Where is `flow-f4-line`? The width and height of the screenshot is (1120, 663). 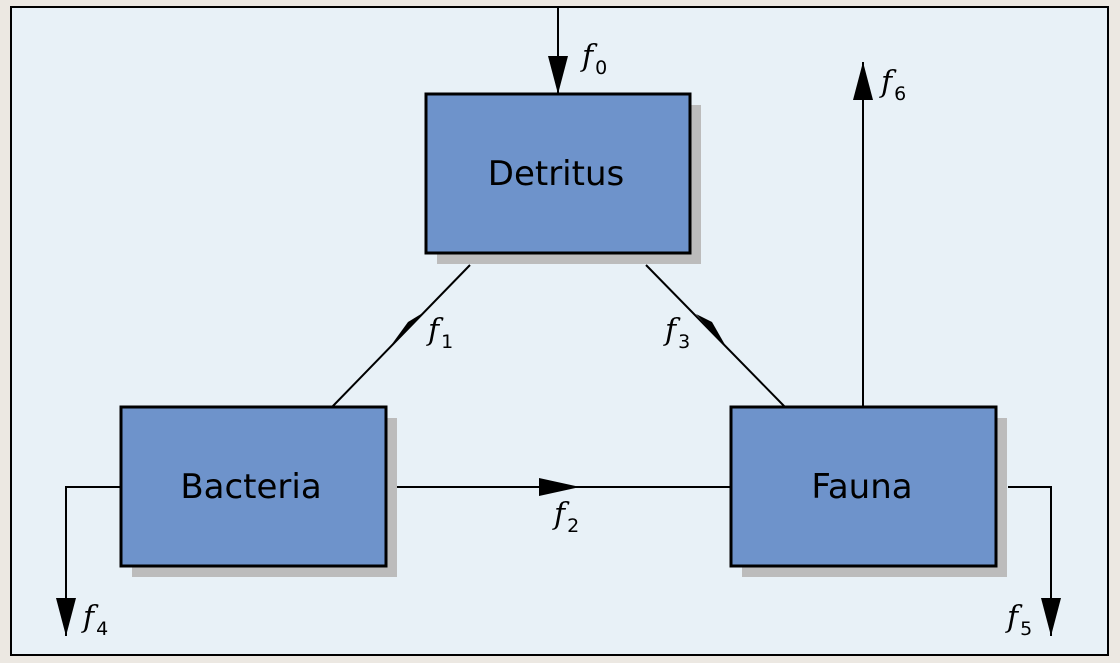 flow-f4-line is located at coordinates (92, 561).